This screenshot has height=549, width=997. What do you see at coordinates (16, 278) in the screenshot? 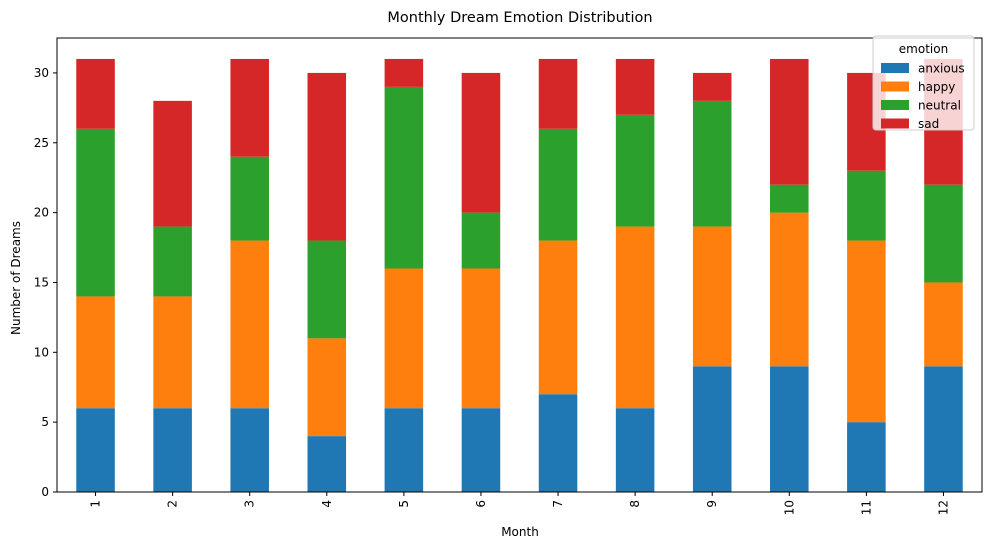
I see `y-axis-title: Number of Dreams` at bounding box center [16, 278].